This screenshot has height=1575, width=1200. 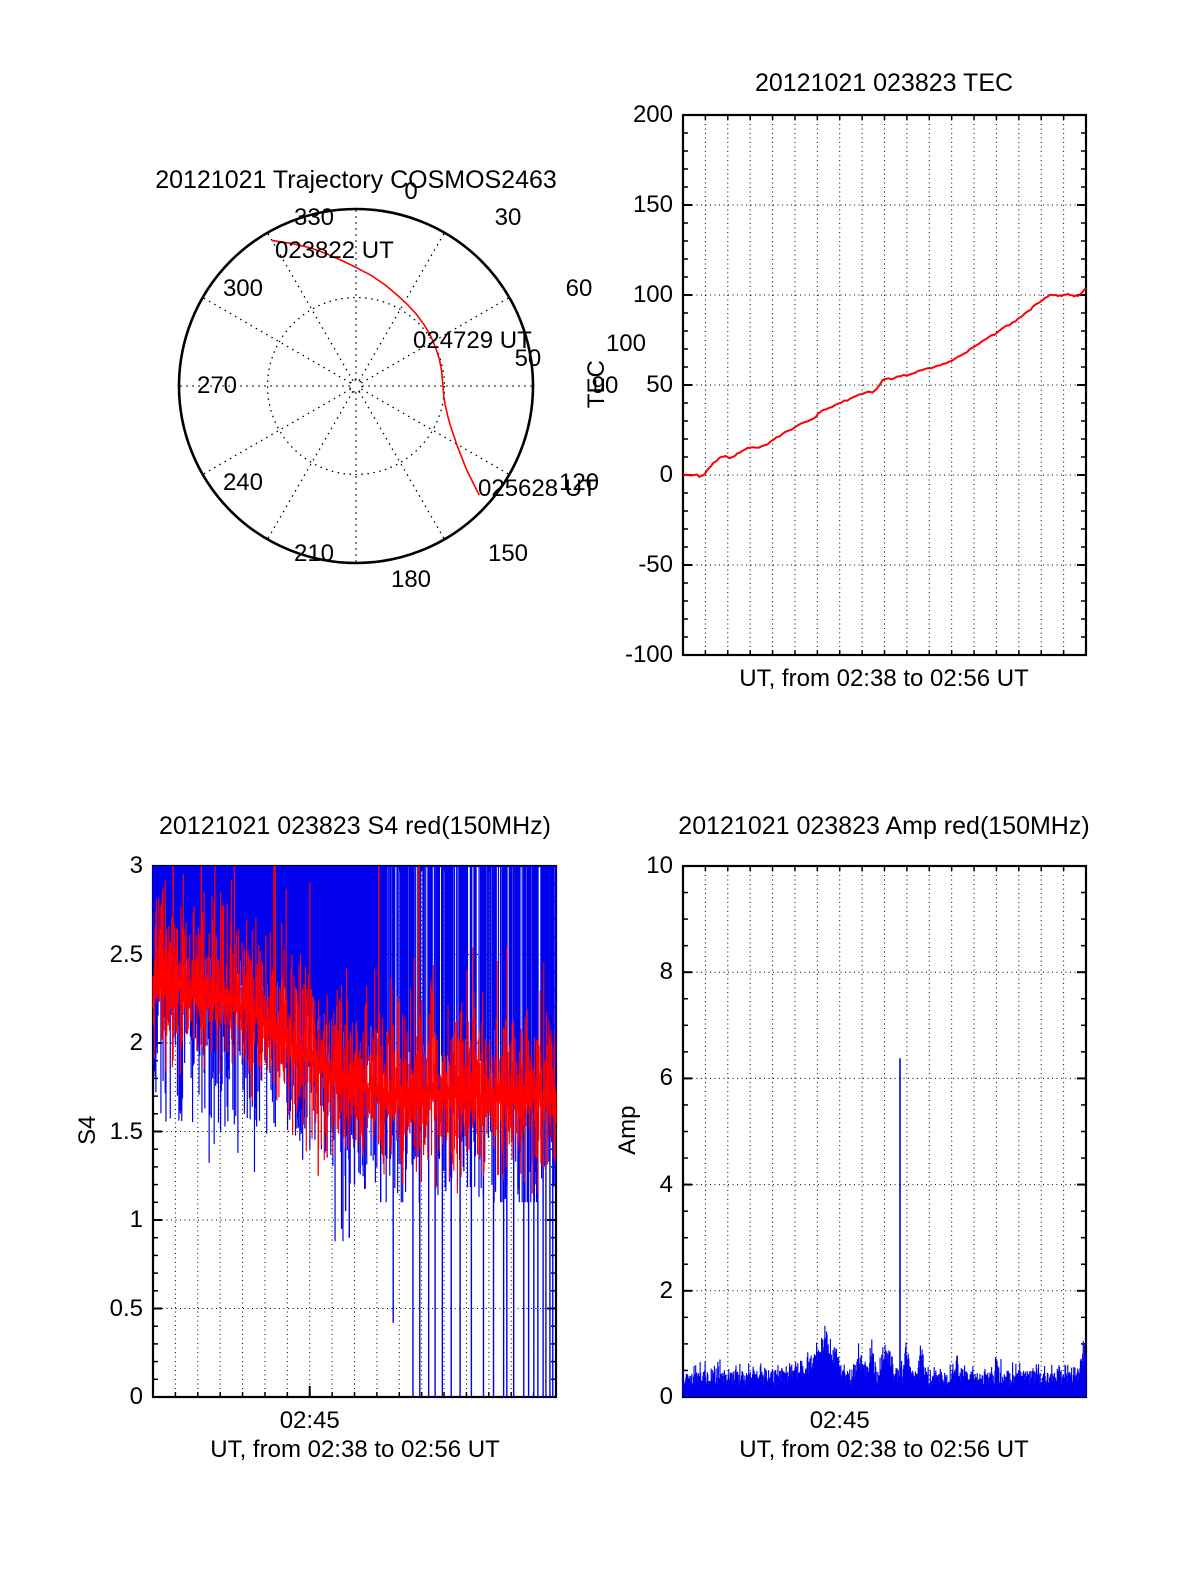 I want to click on polar-azimuth-label: 90, so click(x=605, y=385).